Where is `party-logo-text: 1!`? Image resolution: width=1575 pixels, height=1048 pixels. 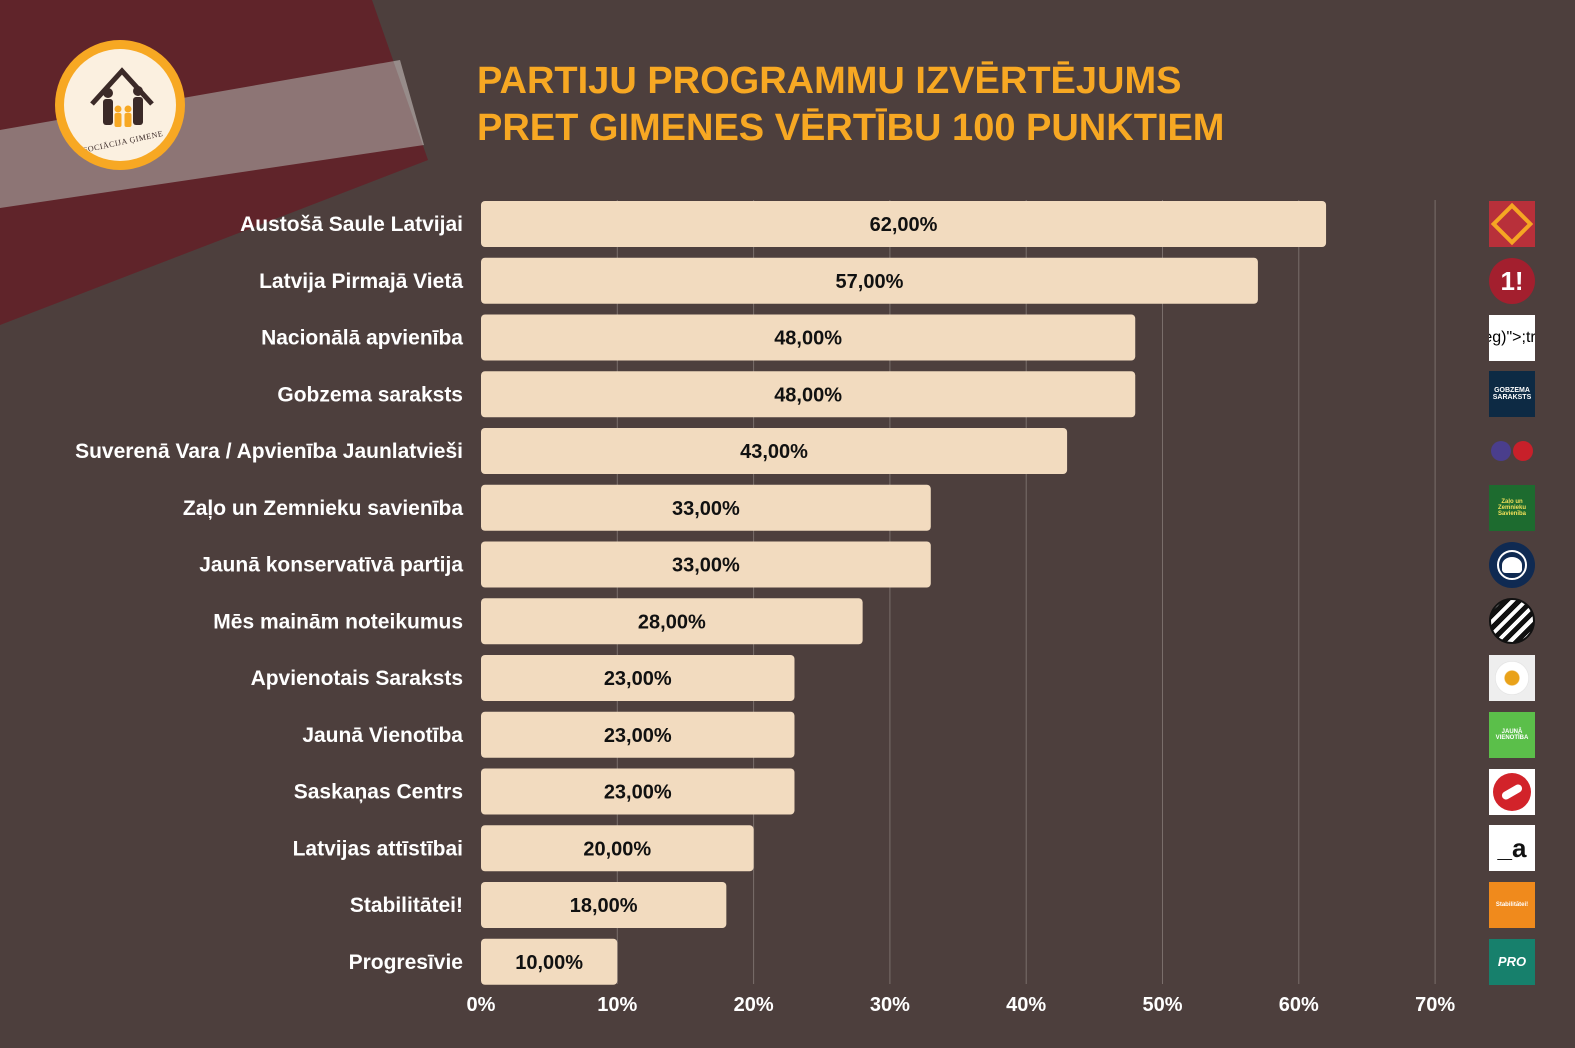
party-logo-text: 1! is located at coordinates (1512, 280).